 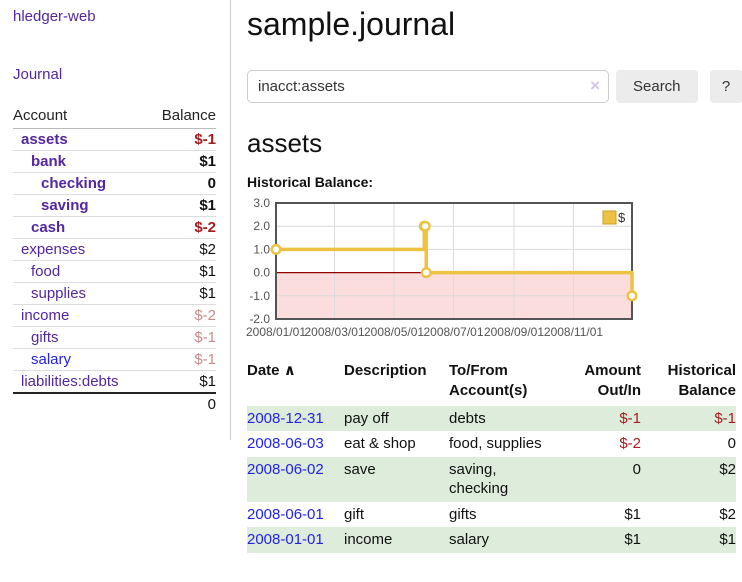 I want to click on account-row: checking 0, so click(x=114, y=183).